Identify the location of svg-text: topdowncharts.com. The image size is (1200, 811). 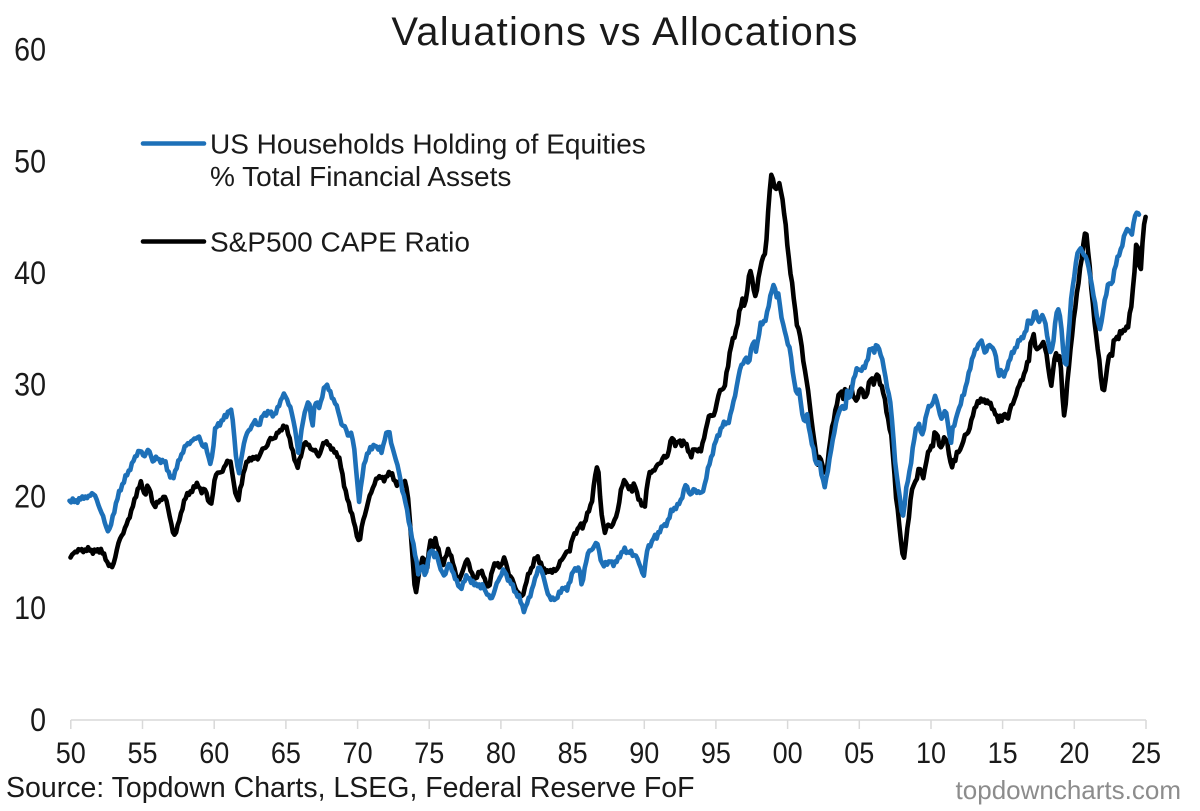
(1068, 790).